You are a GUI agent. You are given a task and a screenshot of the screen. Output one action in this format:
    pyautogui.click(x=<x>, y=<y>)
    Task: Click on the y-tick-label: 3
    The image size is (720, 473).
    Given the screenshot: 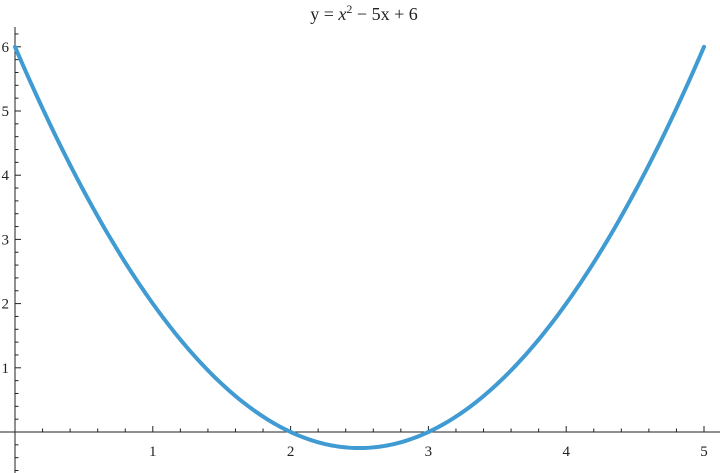 What is the action you would take?
    pyautogui.click(x=6, y=240)
    